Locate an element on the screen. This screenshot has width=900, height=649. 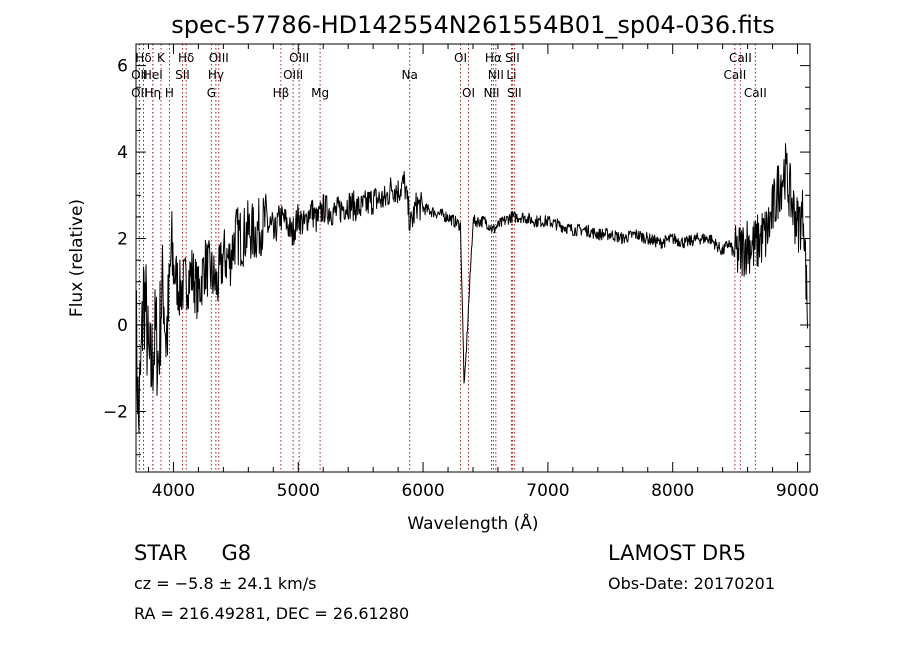
redshift-text: cz = −5.8 ± 24.1 km/s is located at coordinates (225, 583).